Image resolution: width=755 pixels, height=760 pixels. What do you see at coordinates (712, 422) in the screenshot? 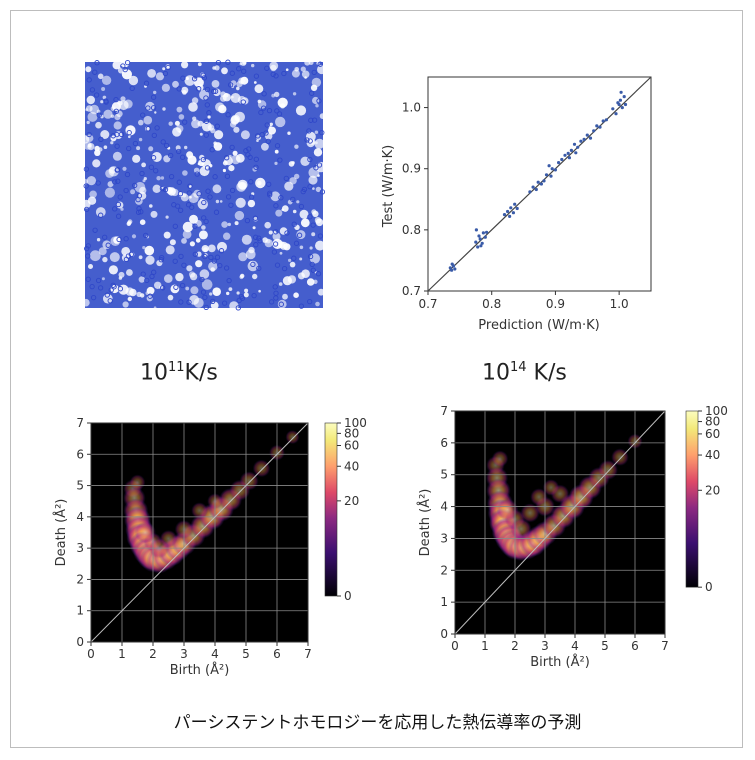
I see `colorbar-tick-label: 80` at bounding box center [712, 422].